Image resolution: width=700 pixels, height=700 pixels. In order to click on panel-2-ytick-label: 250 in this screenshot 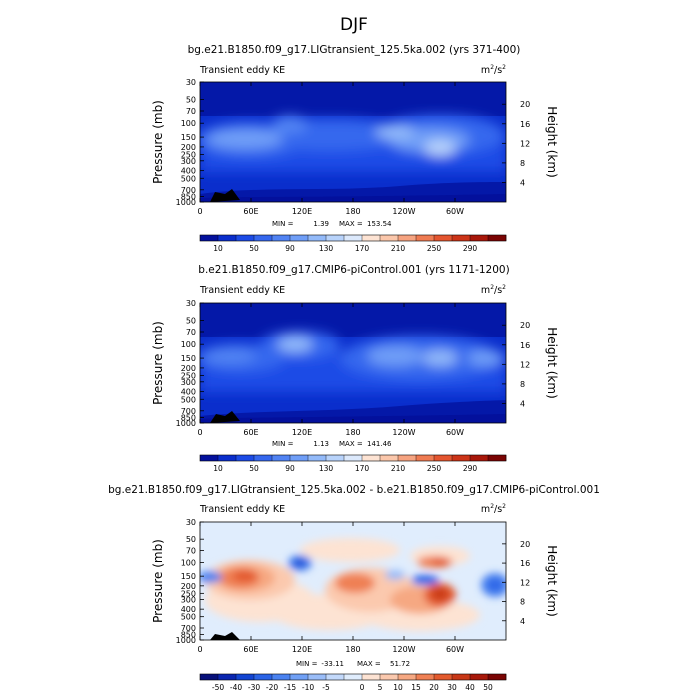, I will do `click(188, 376)`.